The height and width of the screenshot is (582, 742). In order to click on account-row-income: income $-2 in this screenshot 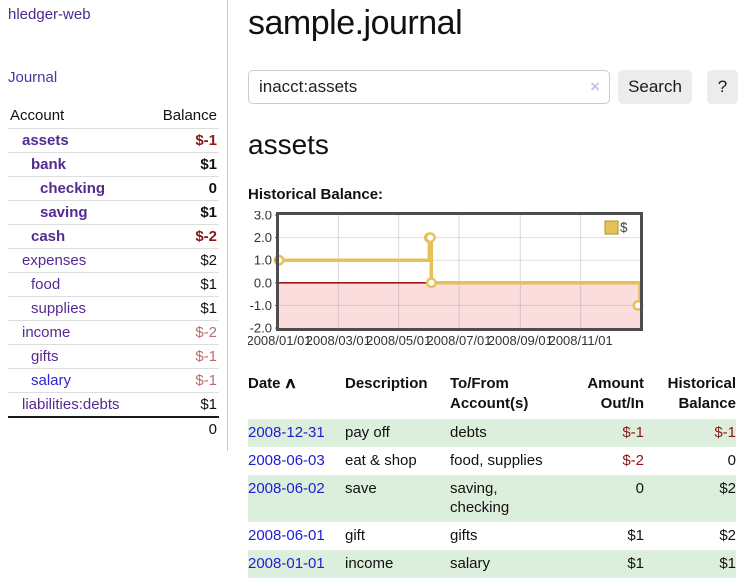, I will do `click(113, 332)`.